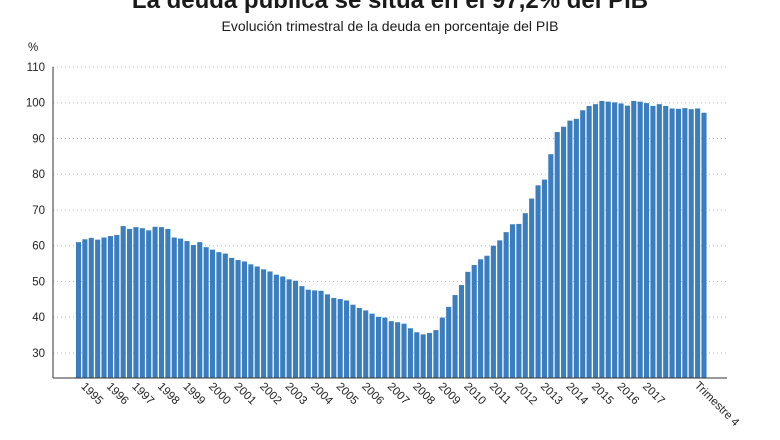 Image resolution: width=780 pixels, height=440 pixels. I want to click on y-tick-label: 80, so click(38, 175).